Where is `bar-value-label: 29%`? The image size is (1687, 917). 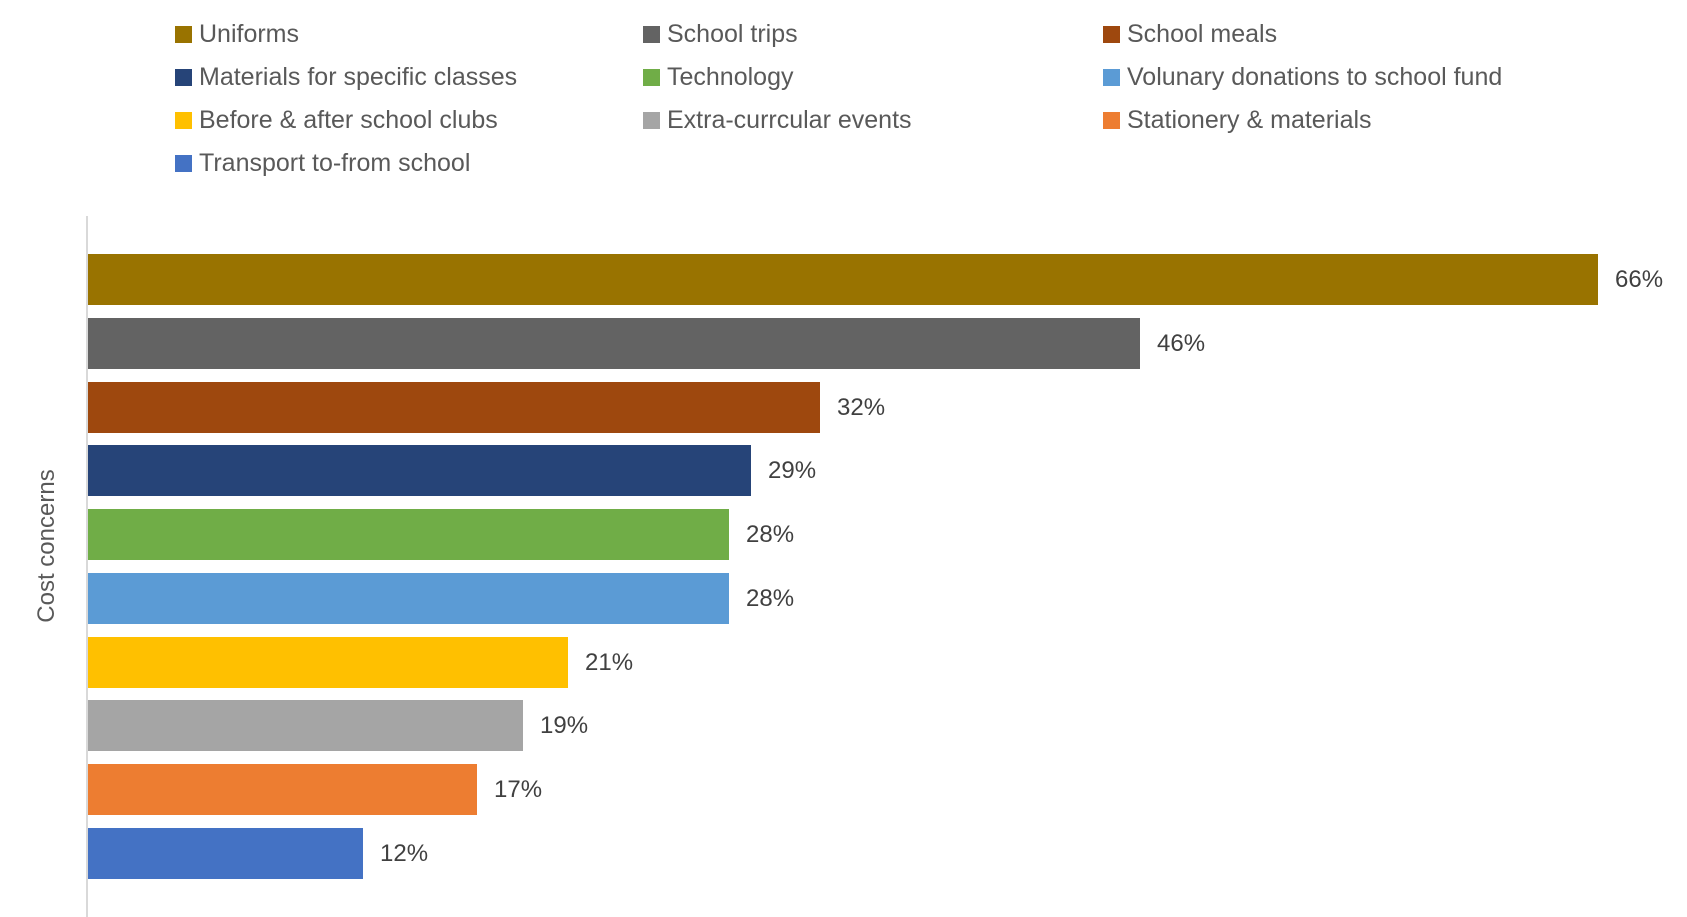
bar-value-label: 29% is located at coordinates (792, 470).